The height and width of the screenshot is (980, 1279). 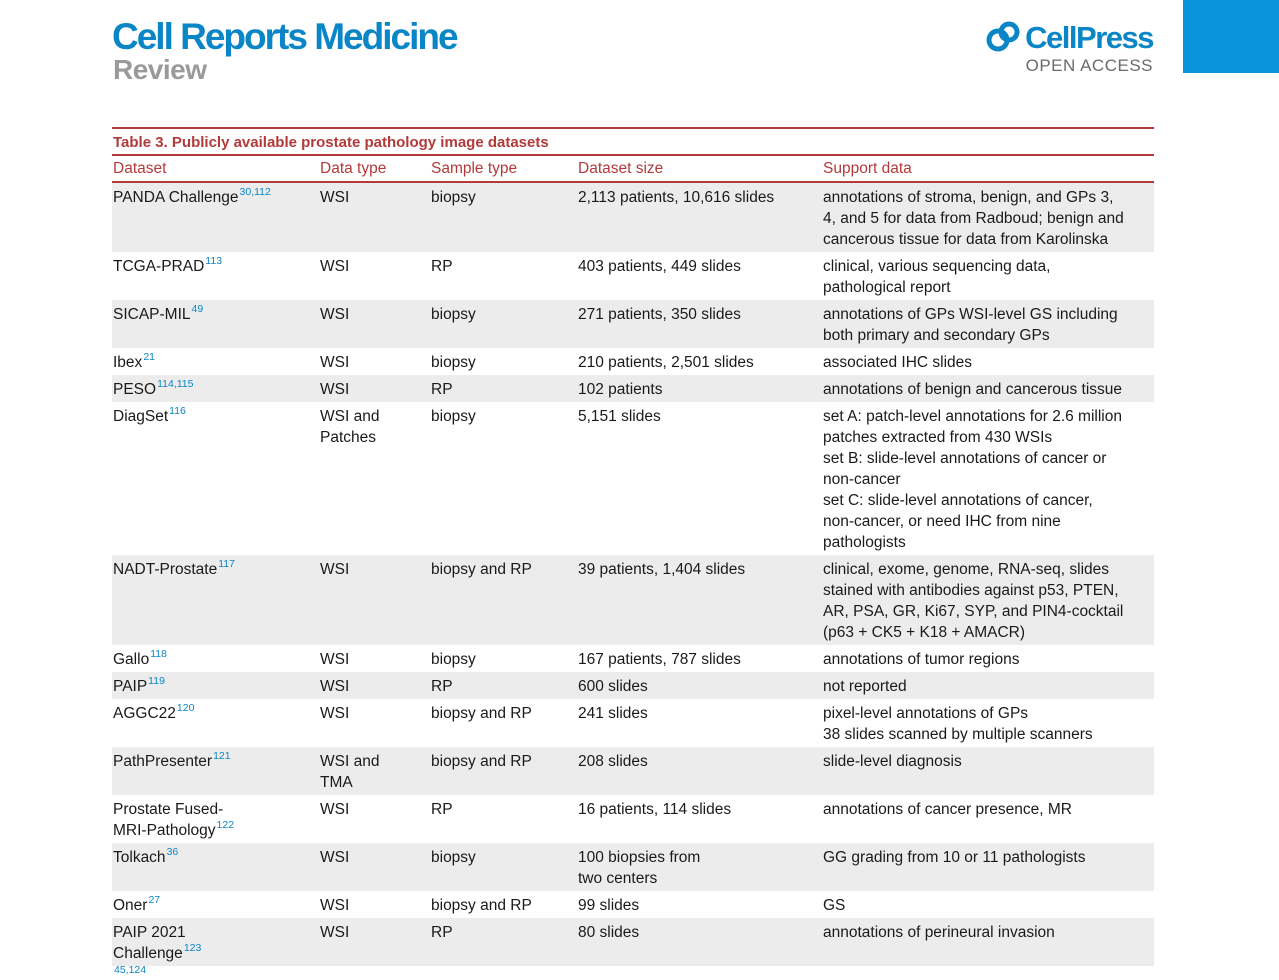 I want to click on dataset-name: AGGC22, so click(x=144, y=713).